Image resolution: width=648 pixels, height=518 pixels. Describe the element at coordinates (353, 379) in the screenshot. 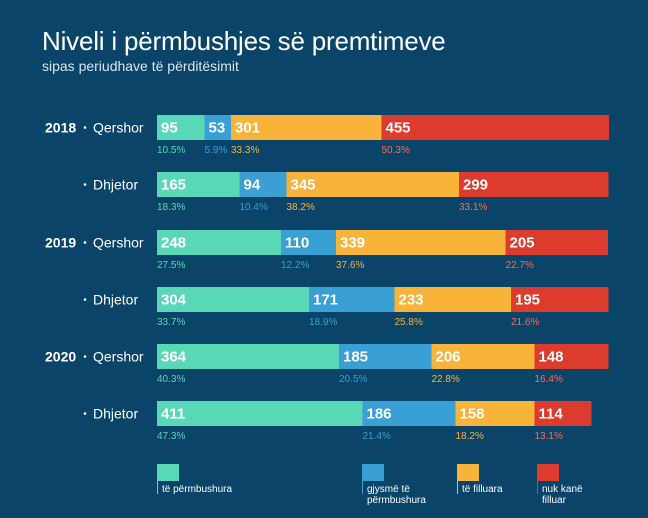

I see `percent-label: 20.5%` at that location.